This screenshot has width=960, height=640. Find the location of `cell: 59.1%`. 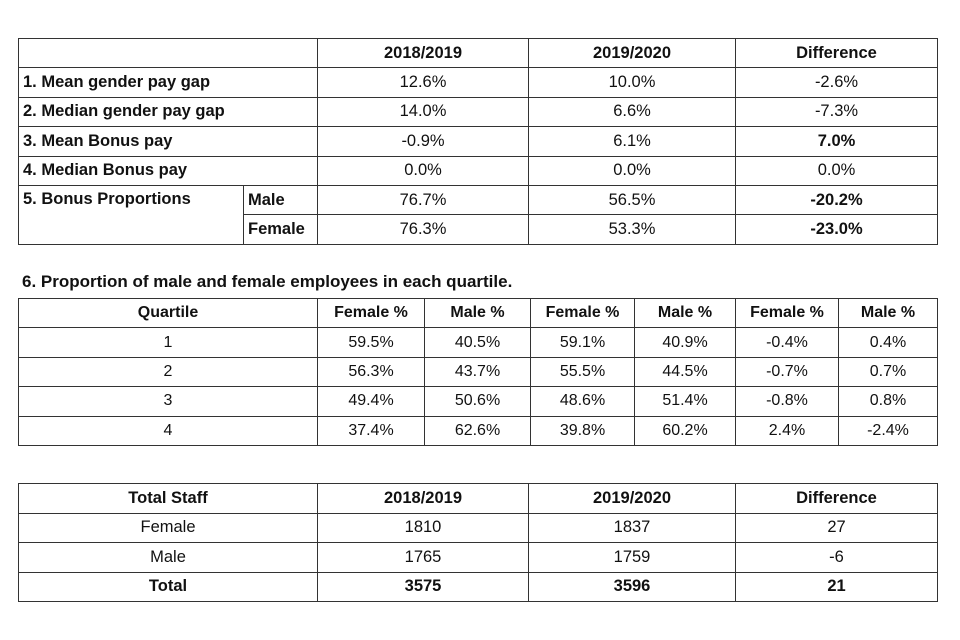

cell: 59.1% is located at coordinates (582, 342).